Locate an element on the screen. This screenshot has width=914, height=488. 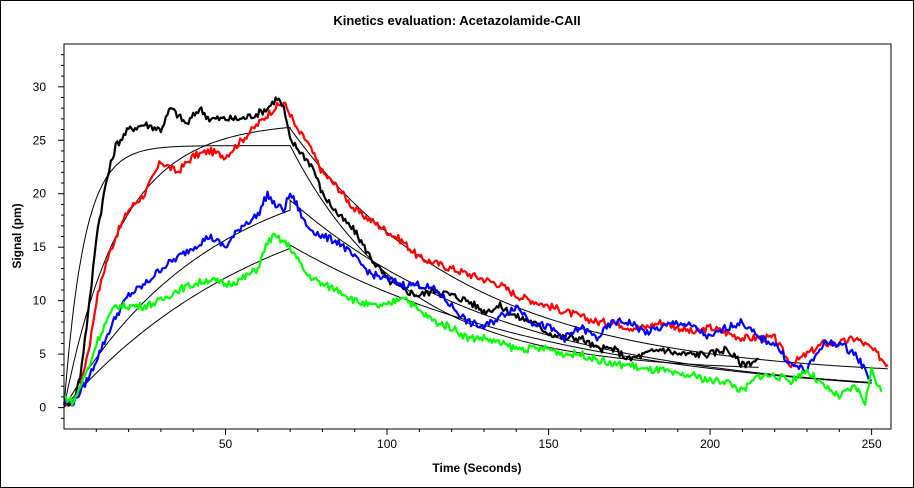
y-tick-label: 15 is located at coordinates (40, 247).